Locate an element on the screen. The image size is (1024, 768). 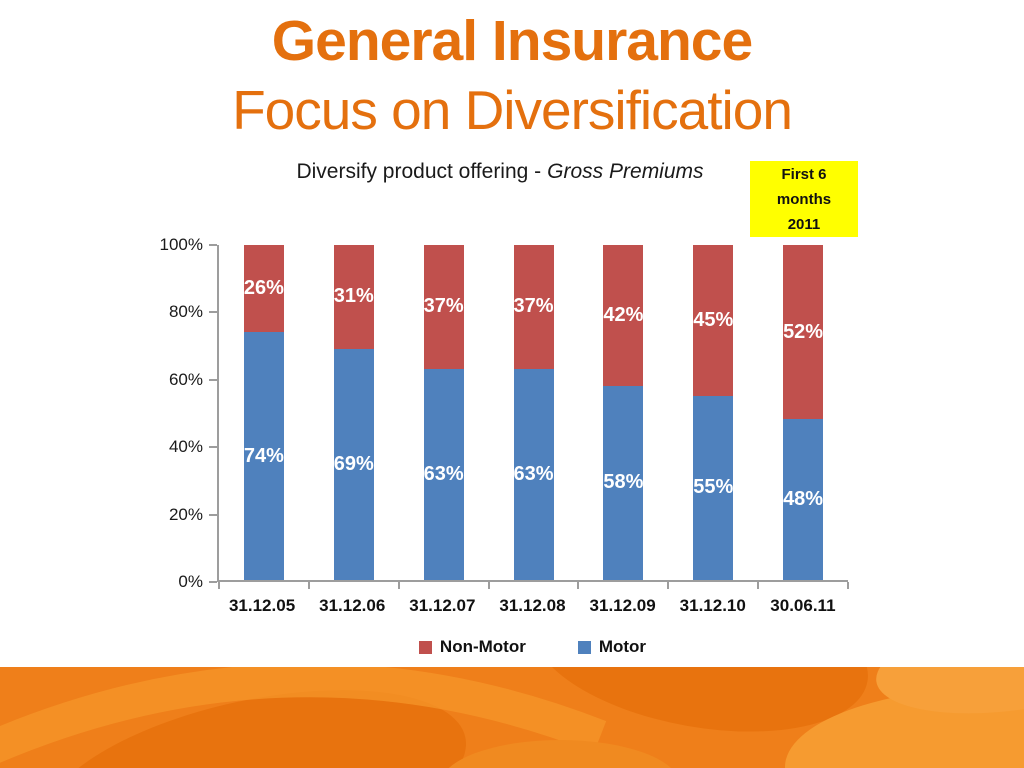
motor-data-label: 48% is located at coordinates (803, 499).